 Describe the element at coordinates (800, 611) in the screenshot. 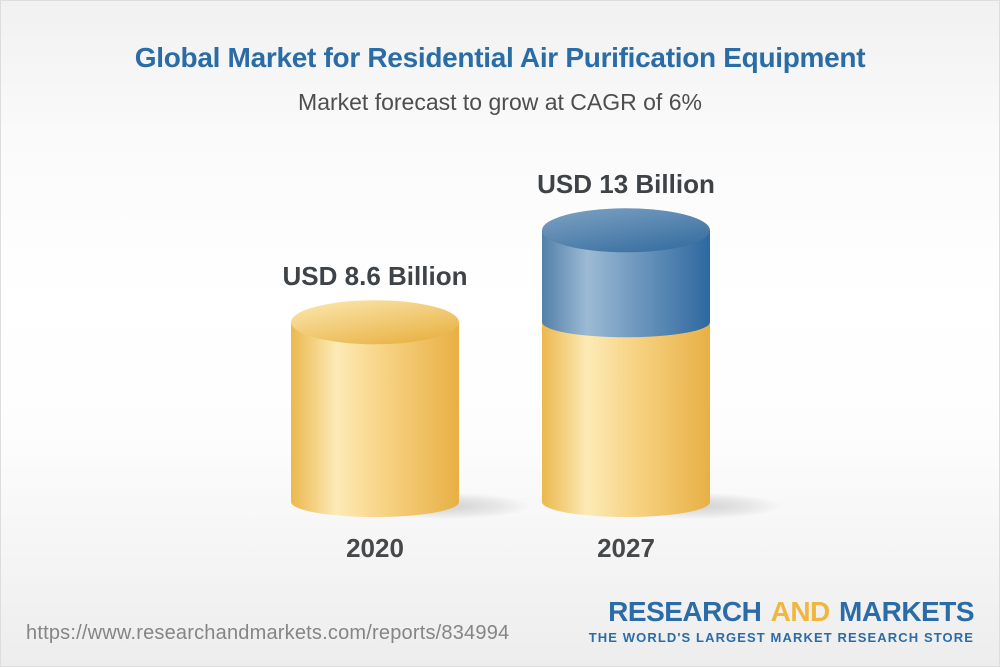

I see `logo-word-and: AND` at that location.